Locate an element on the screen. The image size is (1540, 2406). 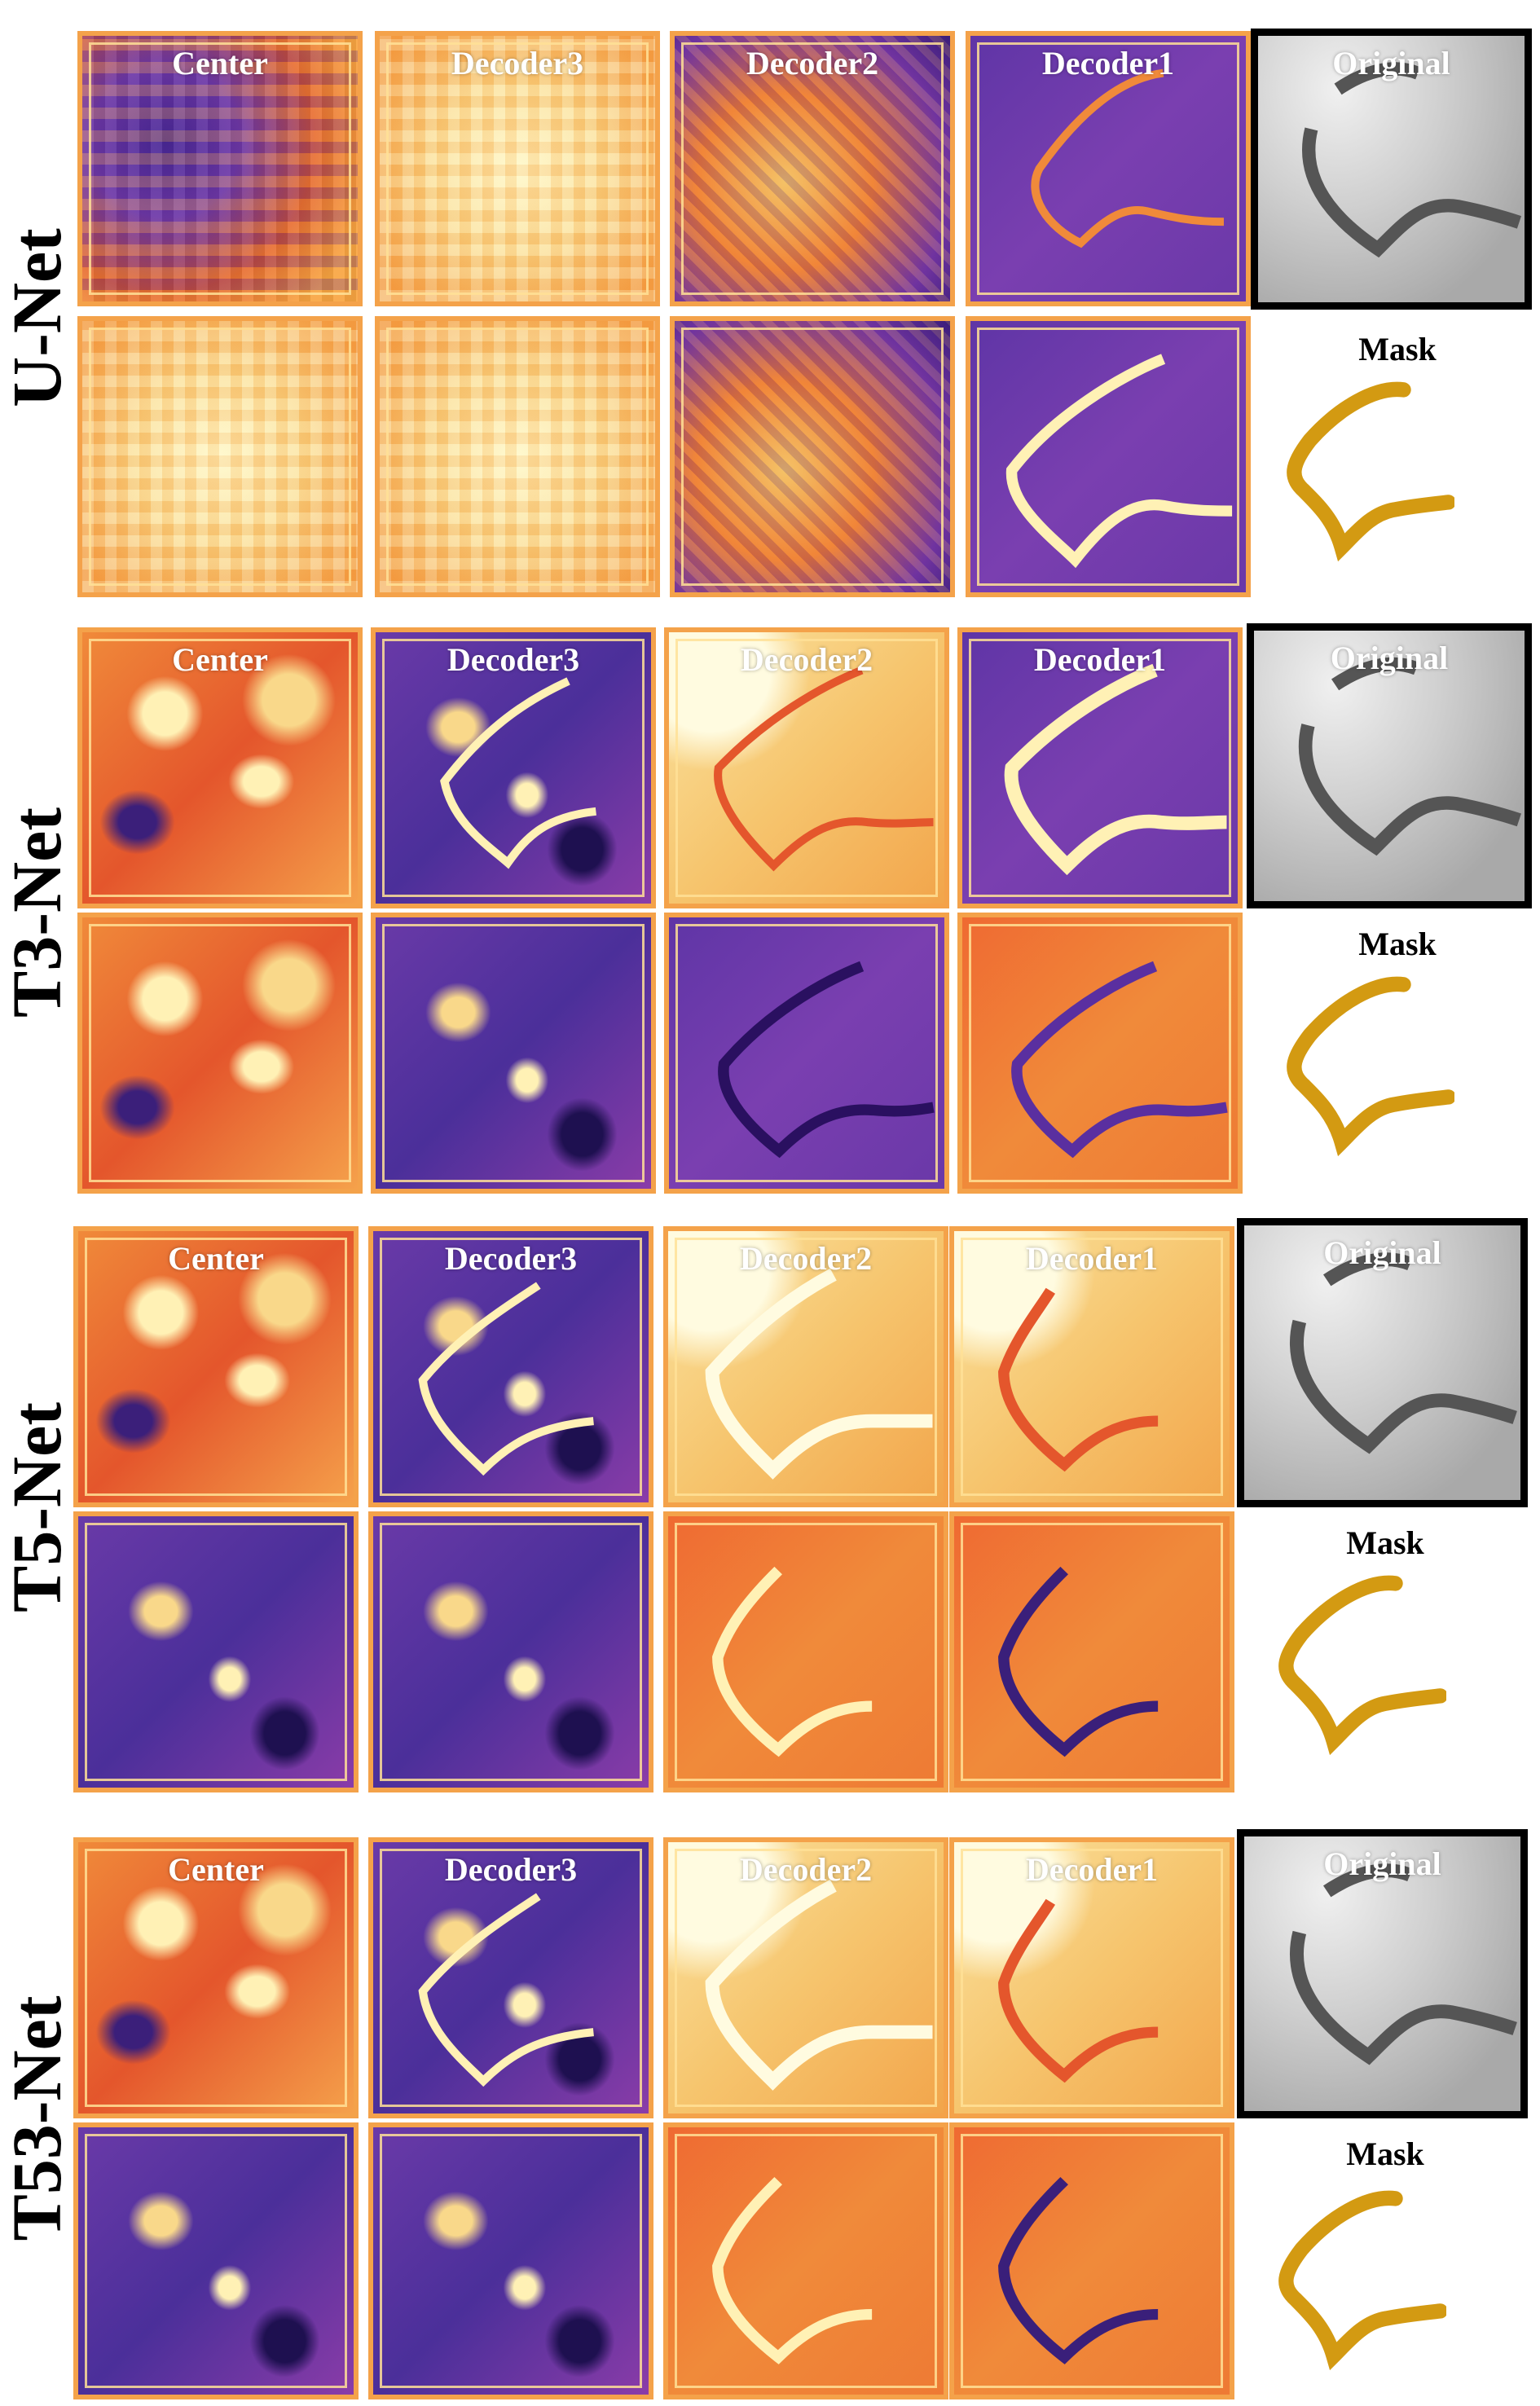
t53-net-center-bottom is located at coordinates (216, 2261).